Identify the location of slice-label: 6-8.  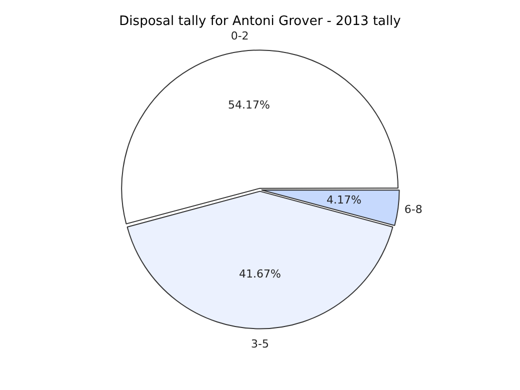
(413, 209).